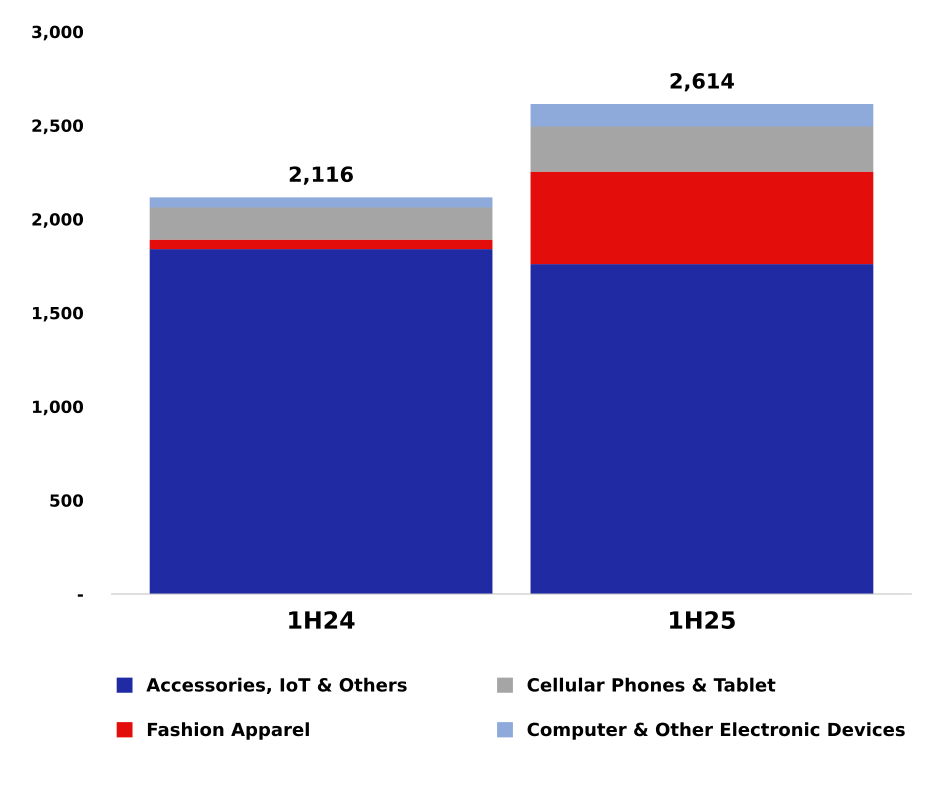 Image resolution: width=930 pixels, height=792 pixels. What do you see at coordinates (67, 500) in the screenshot?
I see `y-tick-label: 500` at bounding box center [67, 500].